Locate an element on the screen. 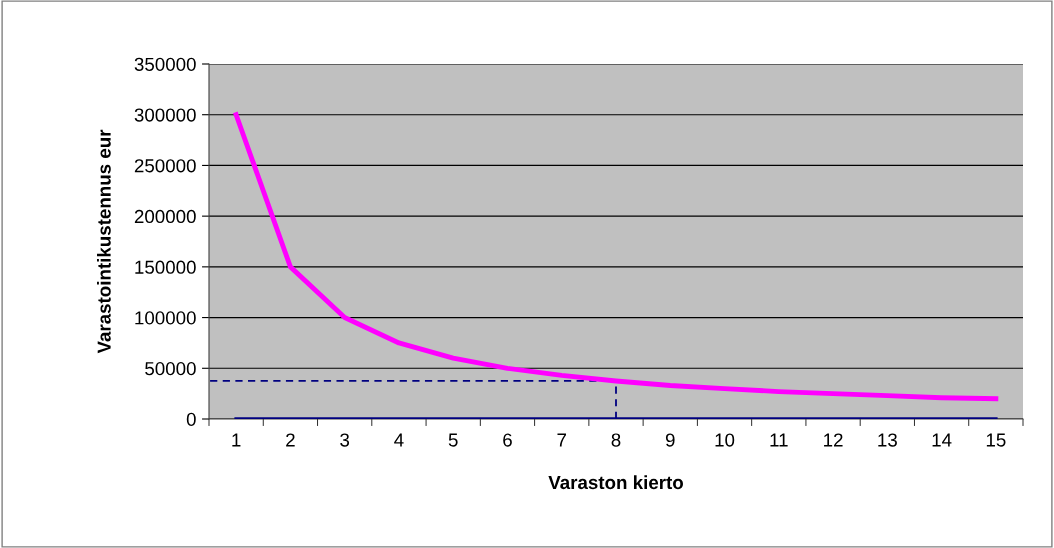  x-tick-label: 3 is located at coordinates (345, 440).